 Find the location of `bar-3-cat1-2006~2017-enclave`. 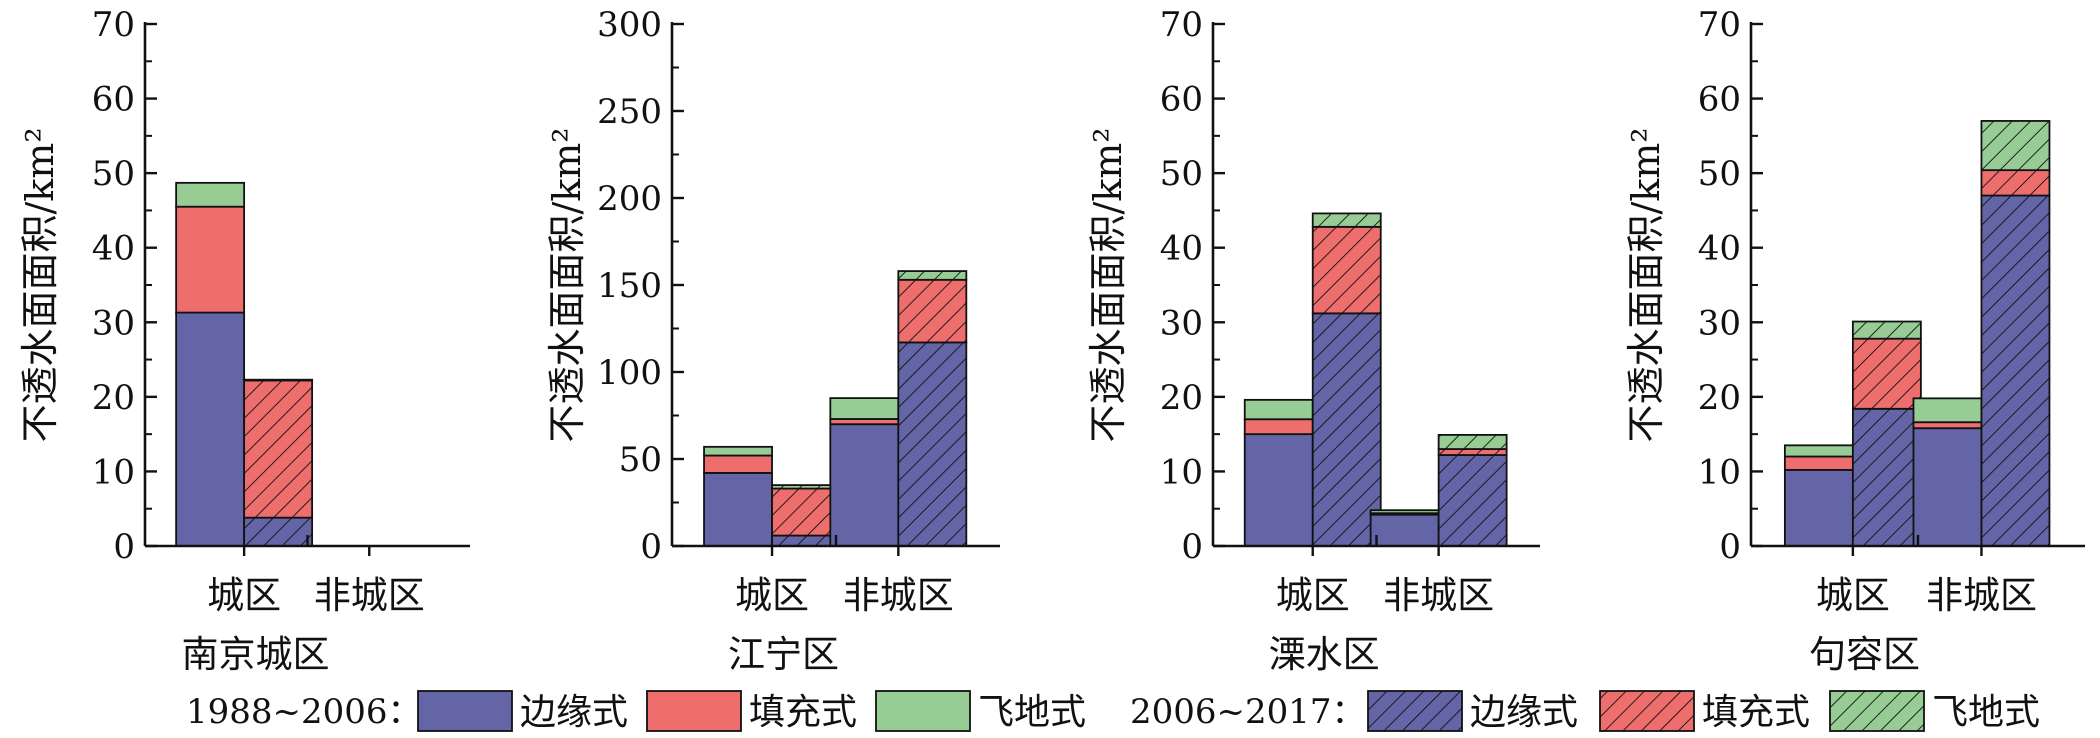

bar-3-cat1-2006~2017-enclave is located at coordinates (1346, 220).